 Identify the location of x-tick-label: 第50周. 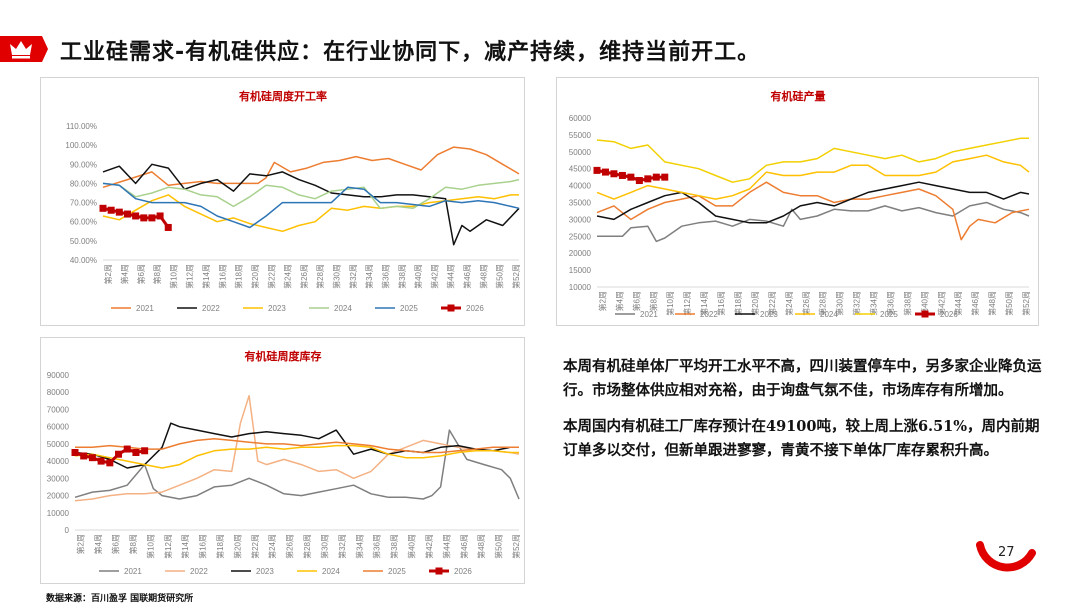
(500, 276).